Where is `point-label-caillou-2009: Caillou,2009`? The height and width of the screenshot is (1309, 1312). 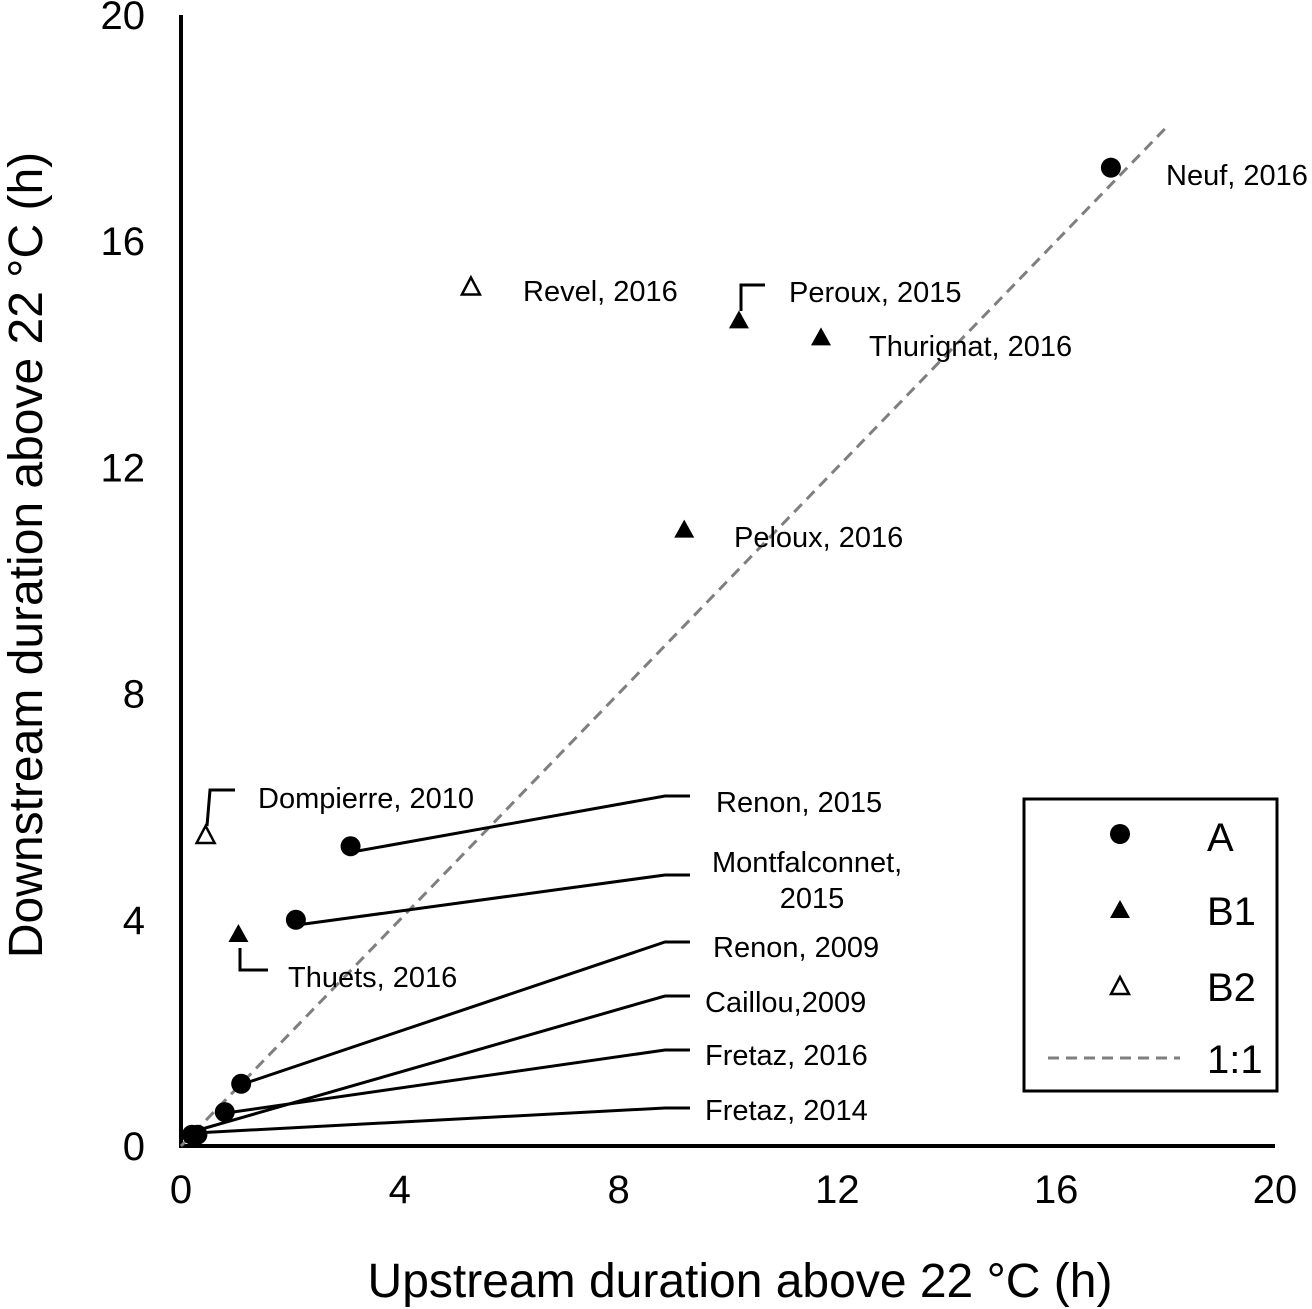
point-label-caillou-2009: Caillou,2009 is located at coordinates (785, 1003).